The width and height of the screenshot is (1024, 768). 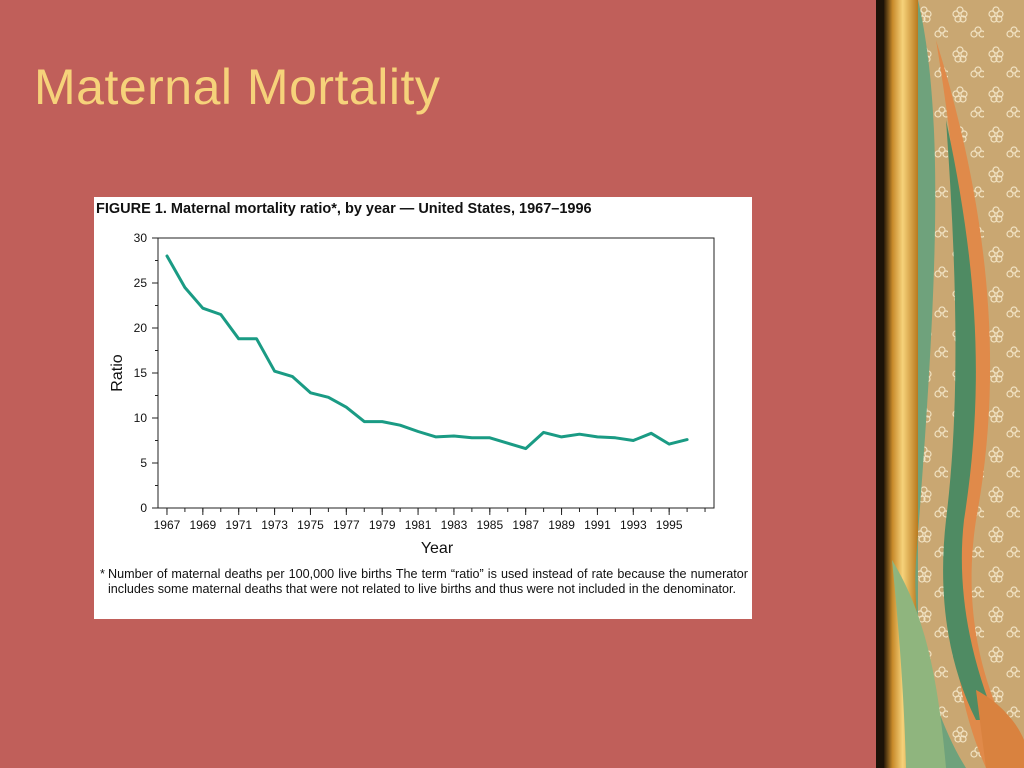 What do you see at coordinates (310, 525) in the screenshot?
I see `x-tick-label: 1975` at bounding box center [310, 525].